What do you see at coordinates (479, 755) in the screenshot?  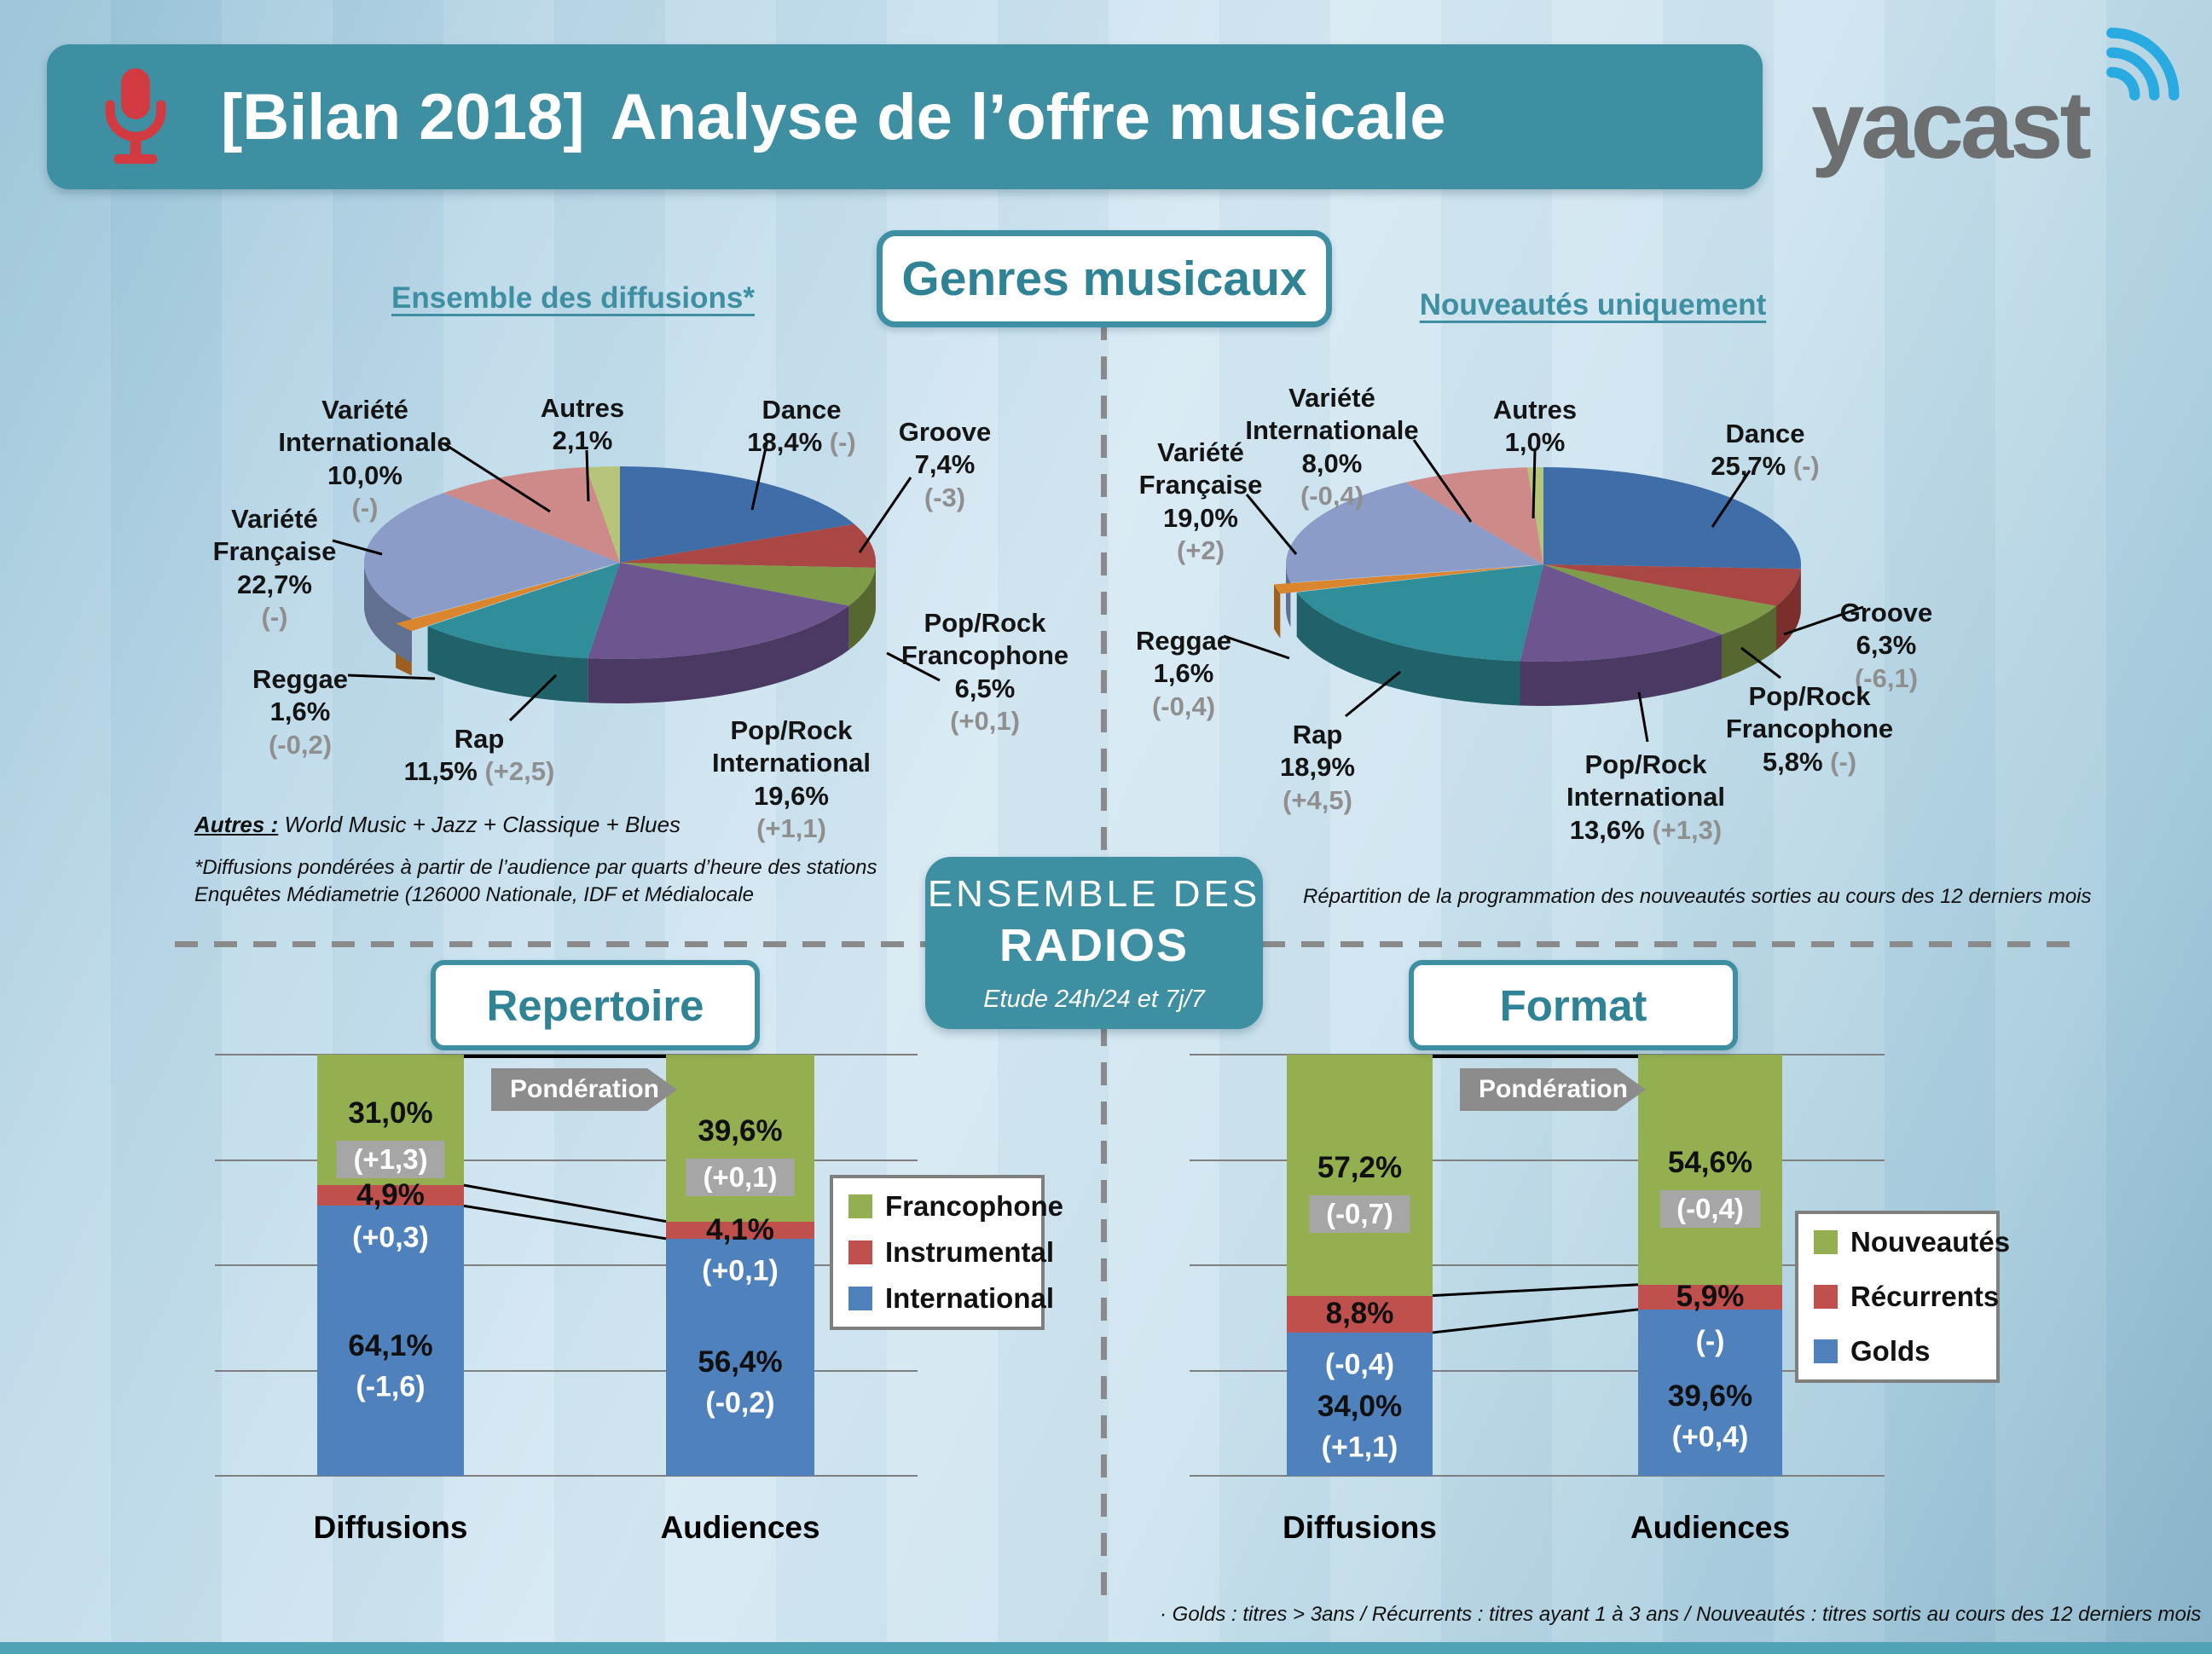 I see `pie-slice-label: Rap 11,5% (+2,5)` at bounding box center [479, 755].